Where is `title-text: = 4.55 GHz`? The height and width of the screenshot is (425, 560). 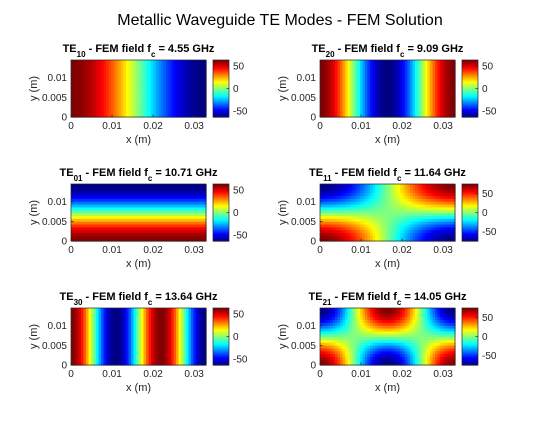
title-text: = 4.55 GHz is located at coordinates (185, 49).